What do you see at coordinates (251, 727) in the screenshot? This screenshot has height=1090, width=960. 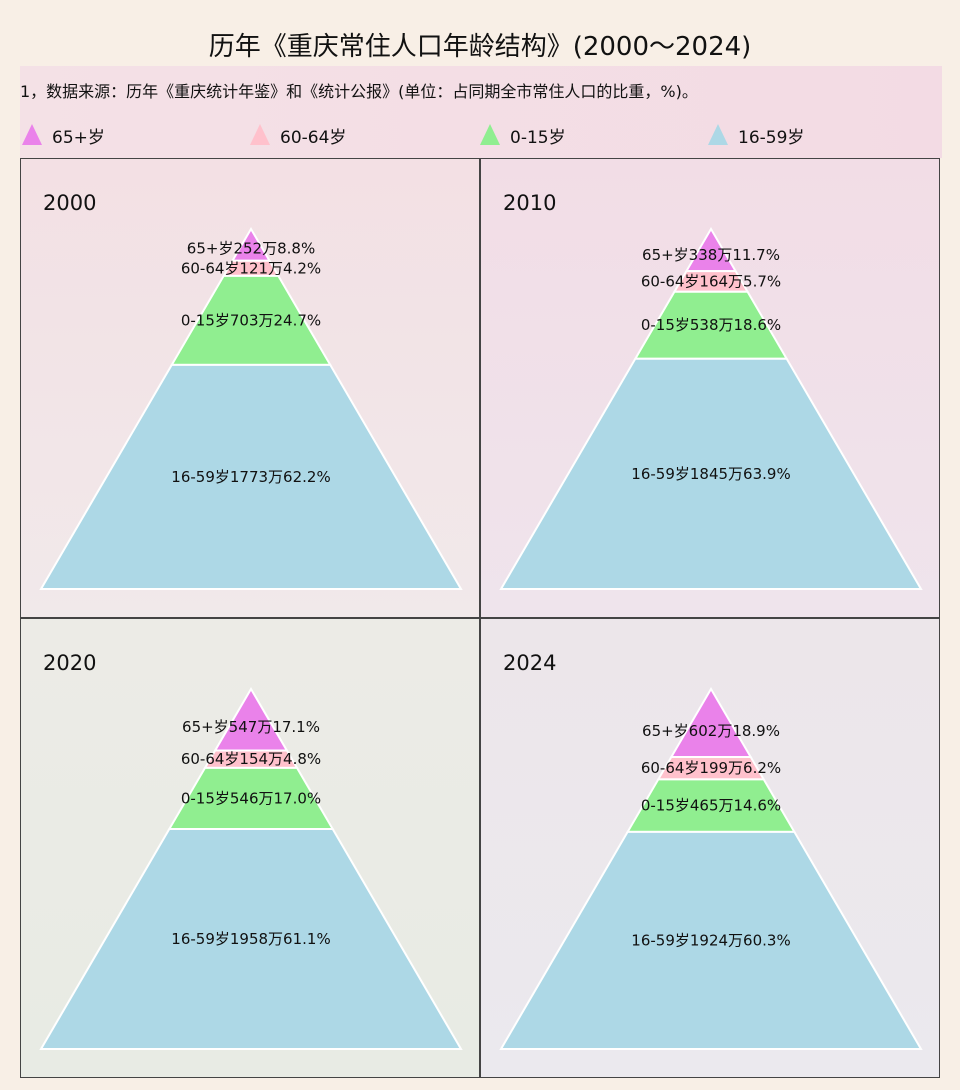 I see `segment-label: 65+岁547万17.1%` at bounding box center [251, 727].